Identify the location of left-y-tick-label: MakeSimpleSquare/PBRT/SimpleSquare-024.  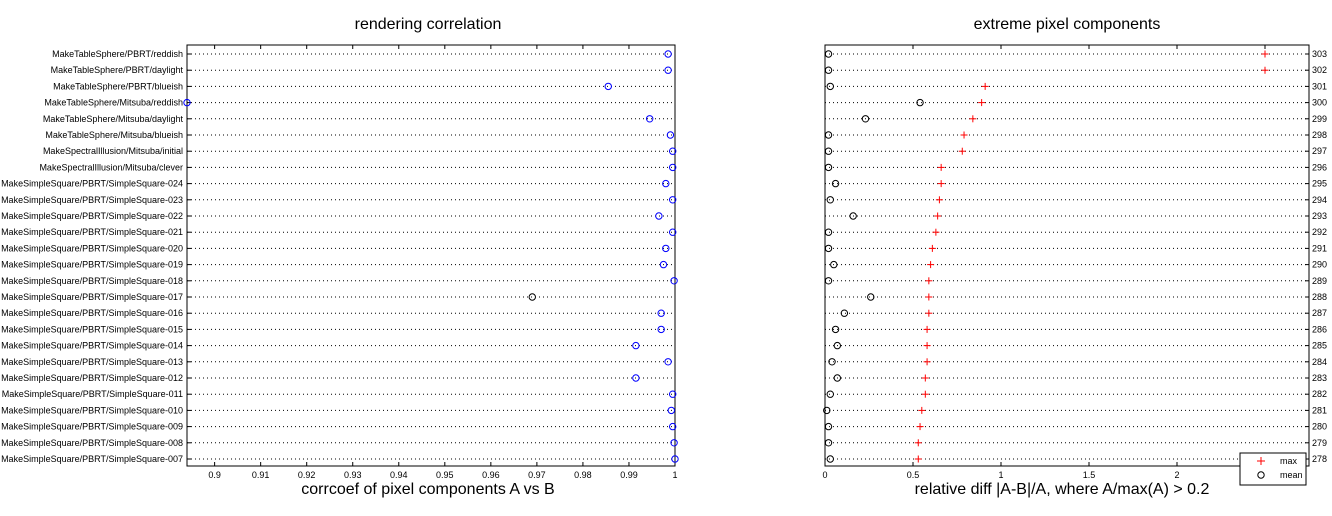
(92, 184).